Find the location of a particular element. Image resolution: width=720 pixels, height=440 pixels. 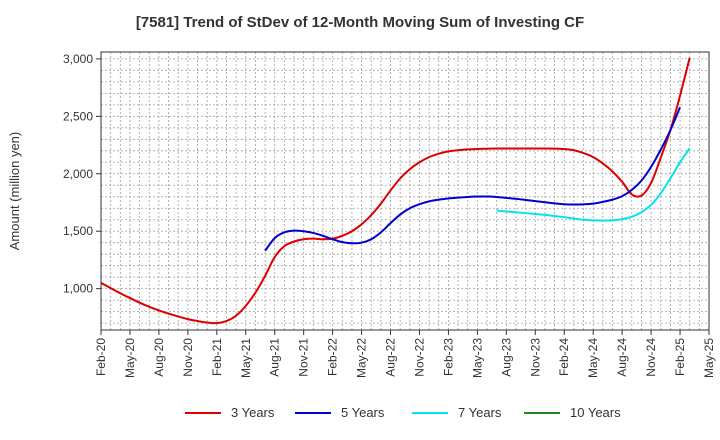

legend-item: 5 Years is located at coordinates (339, 412).